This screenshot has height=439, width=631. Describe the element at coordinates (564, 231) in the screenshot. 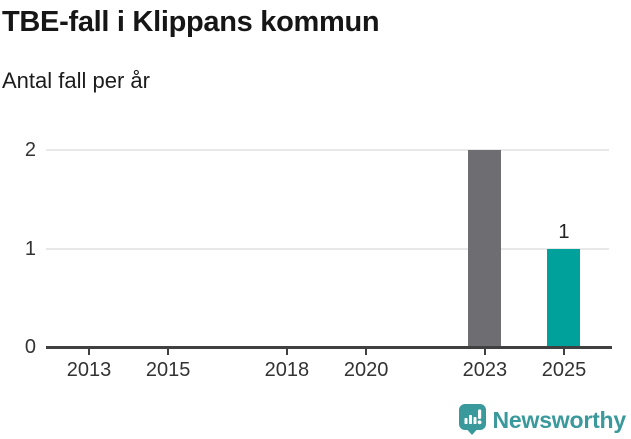

I see `bar-value-label-2025: 1` at that location.